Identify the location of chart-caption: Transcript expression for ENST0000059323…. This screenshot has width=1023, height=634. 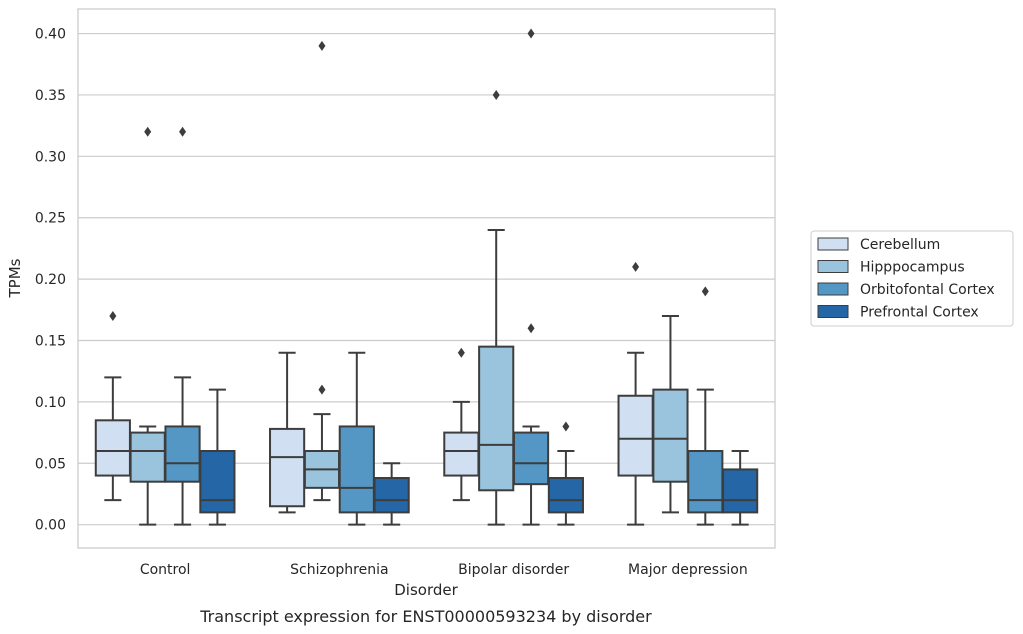
(425, 616).